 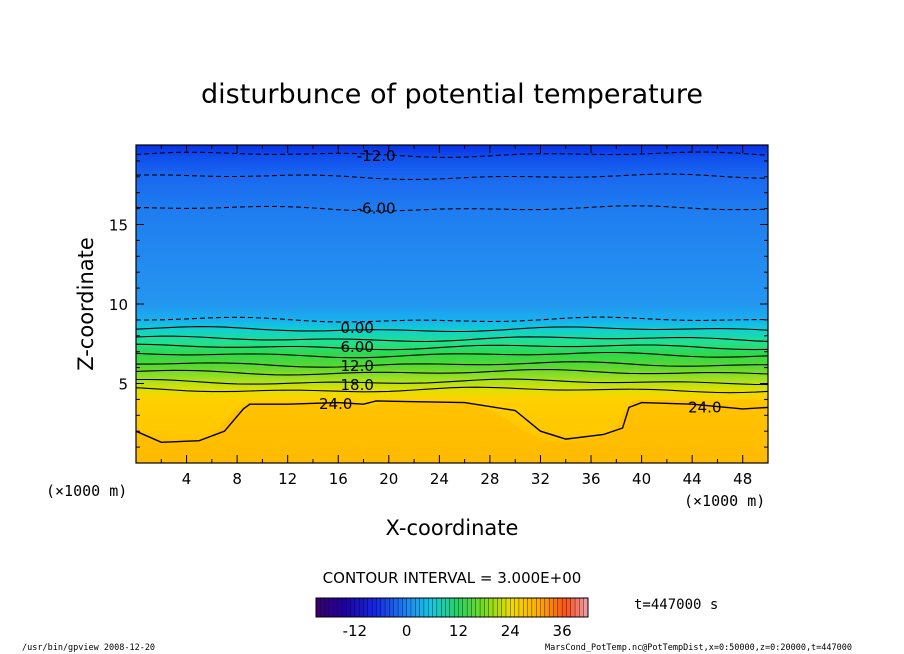 I want to click on footer-left: /usr/bin/gpview 2008-12-20, so click(x=88, y=648).